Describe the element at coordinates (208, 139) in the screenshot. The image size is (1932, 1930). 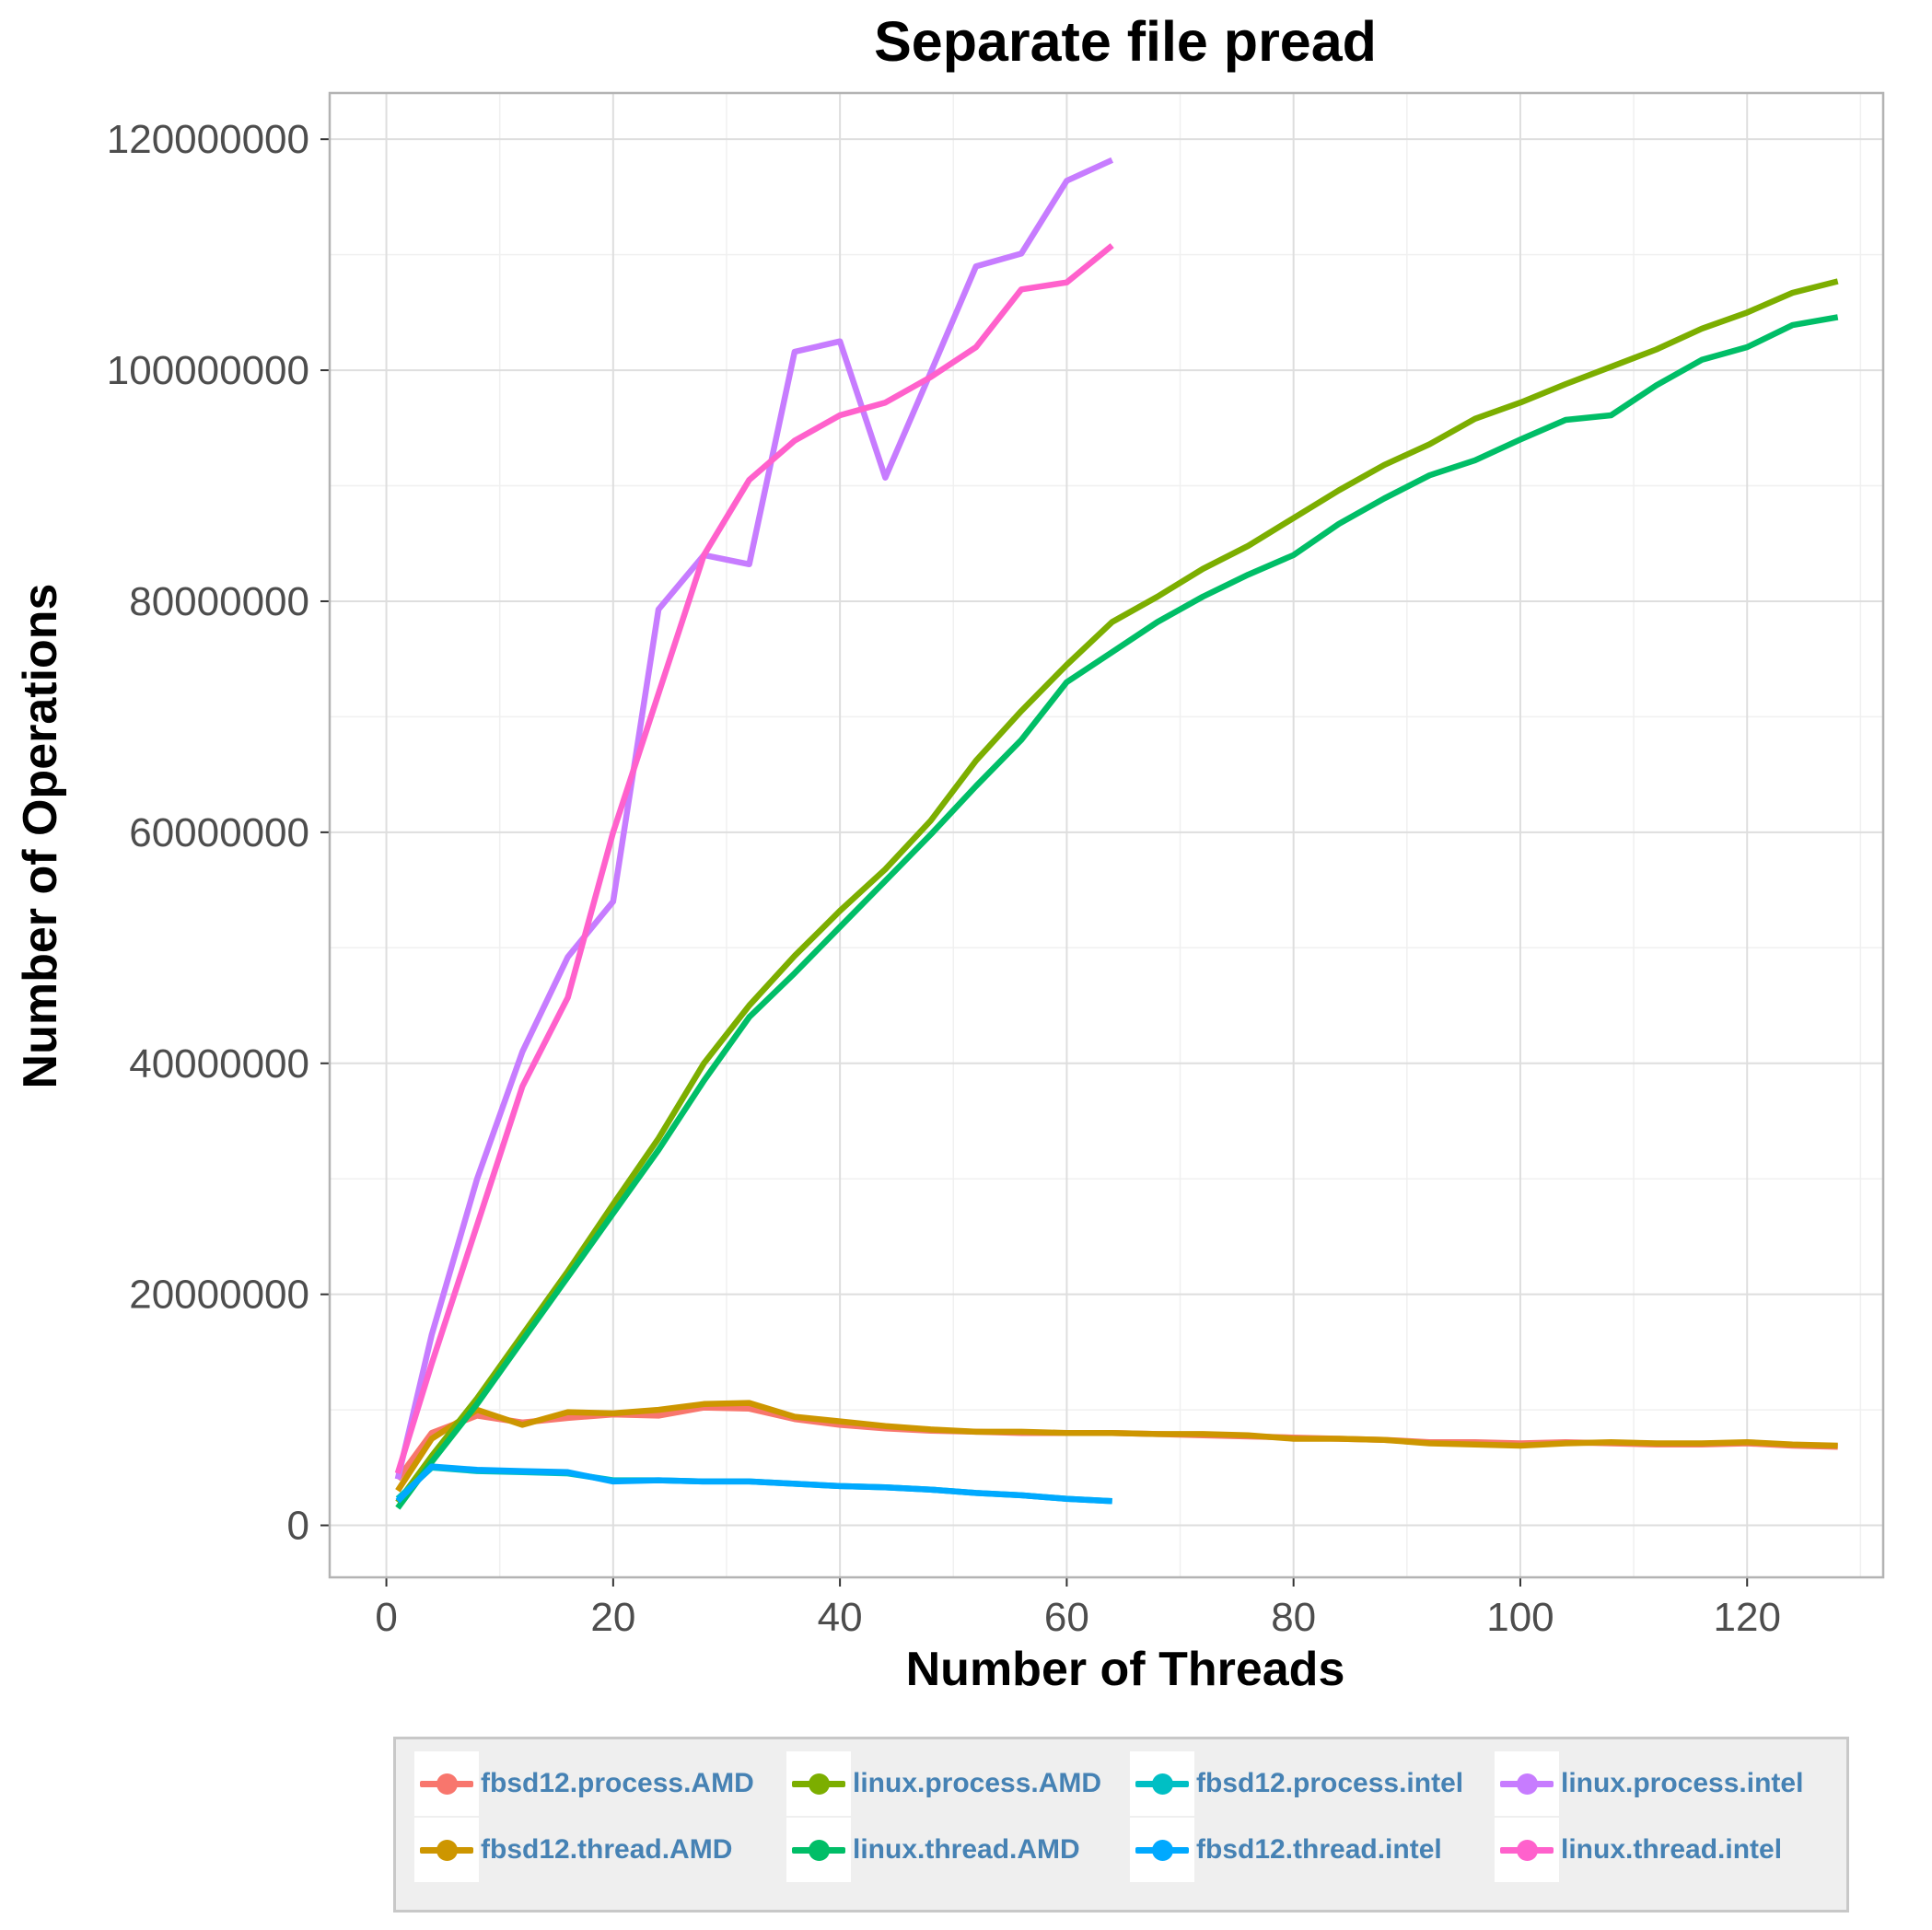
I see `y-tick-label: 120000000` at that location.